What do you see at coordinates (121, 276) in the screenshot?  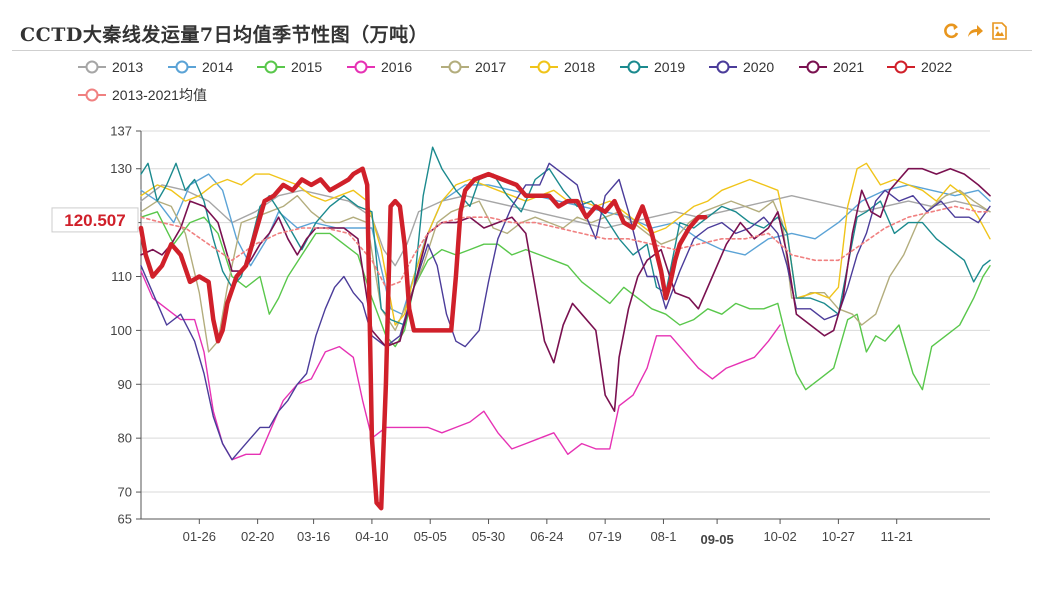 I see `y-tick-label: 110` at bounding box center [121, 276].